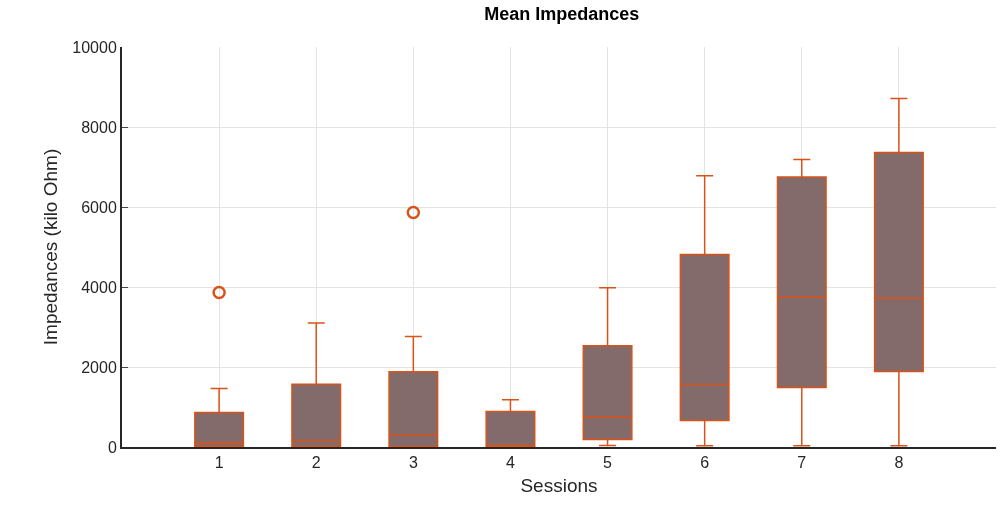 Image resolution: width=1003 pixels, height=512 pixels. What do you see at coordinates (112, 447) in the screenshot?
I see `y-tick-label: 0` at bounding box center [112, 447].